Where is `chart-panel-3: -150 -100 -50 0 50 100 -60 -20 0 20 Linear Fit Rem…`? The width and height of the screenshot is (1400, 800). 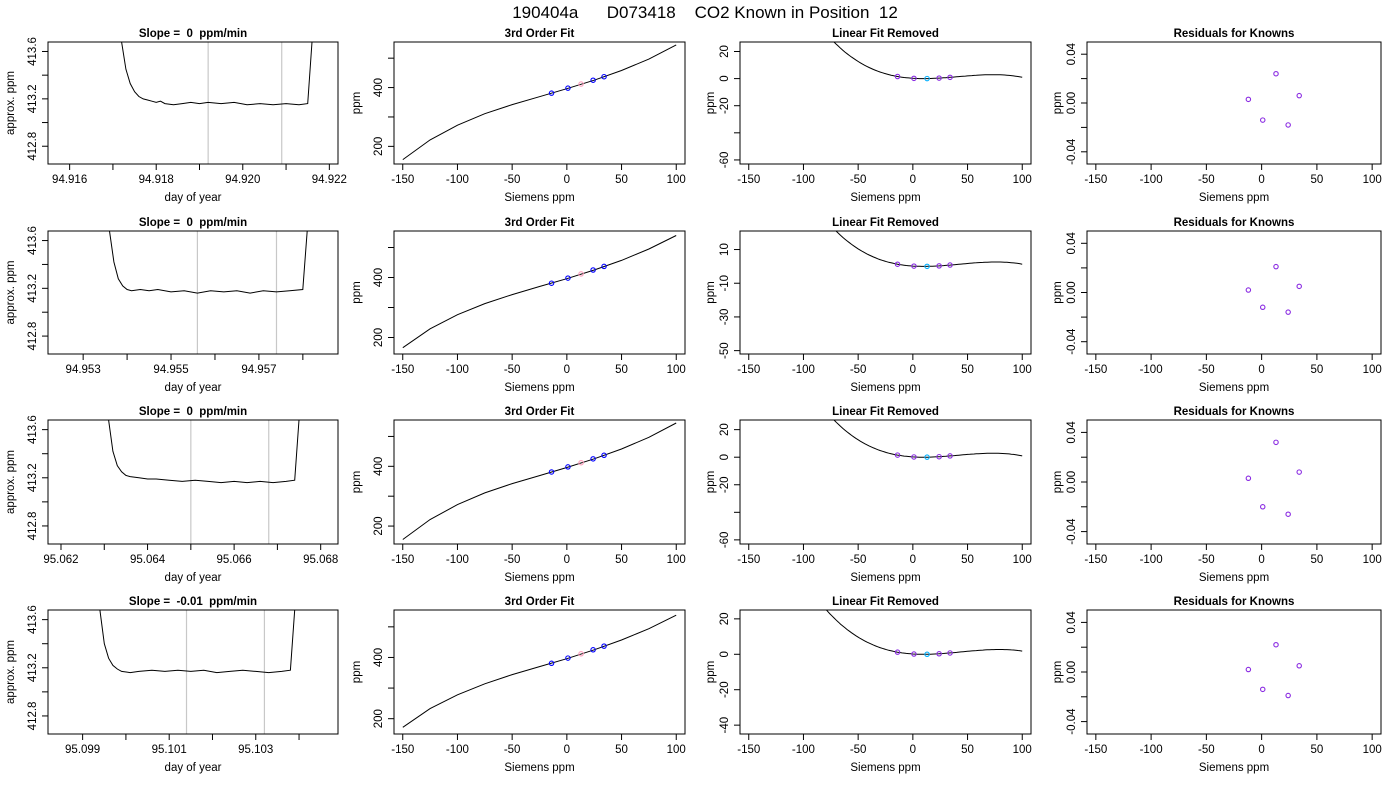
chart-panel-3: -150 -100 -50 0 50 100 -60 -20 0 20 Linear Fit Rem… is located at coordinates (868, 116).